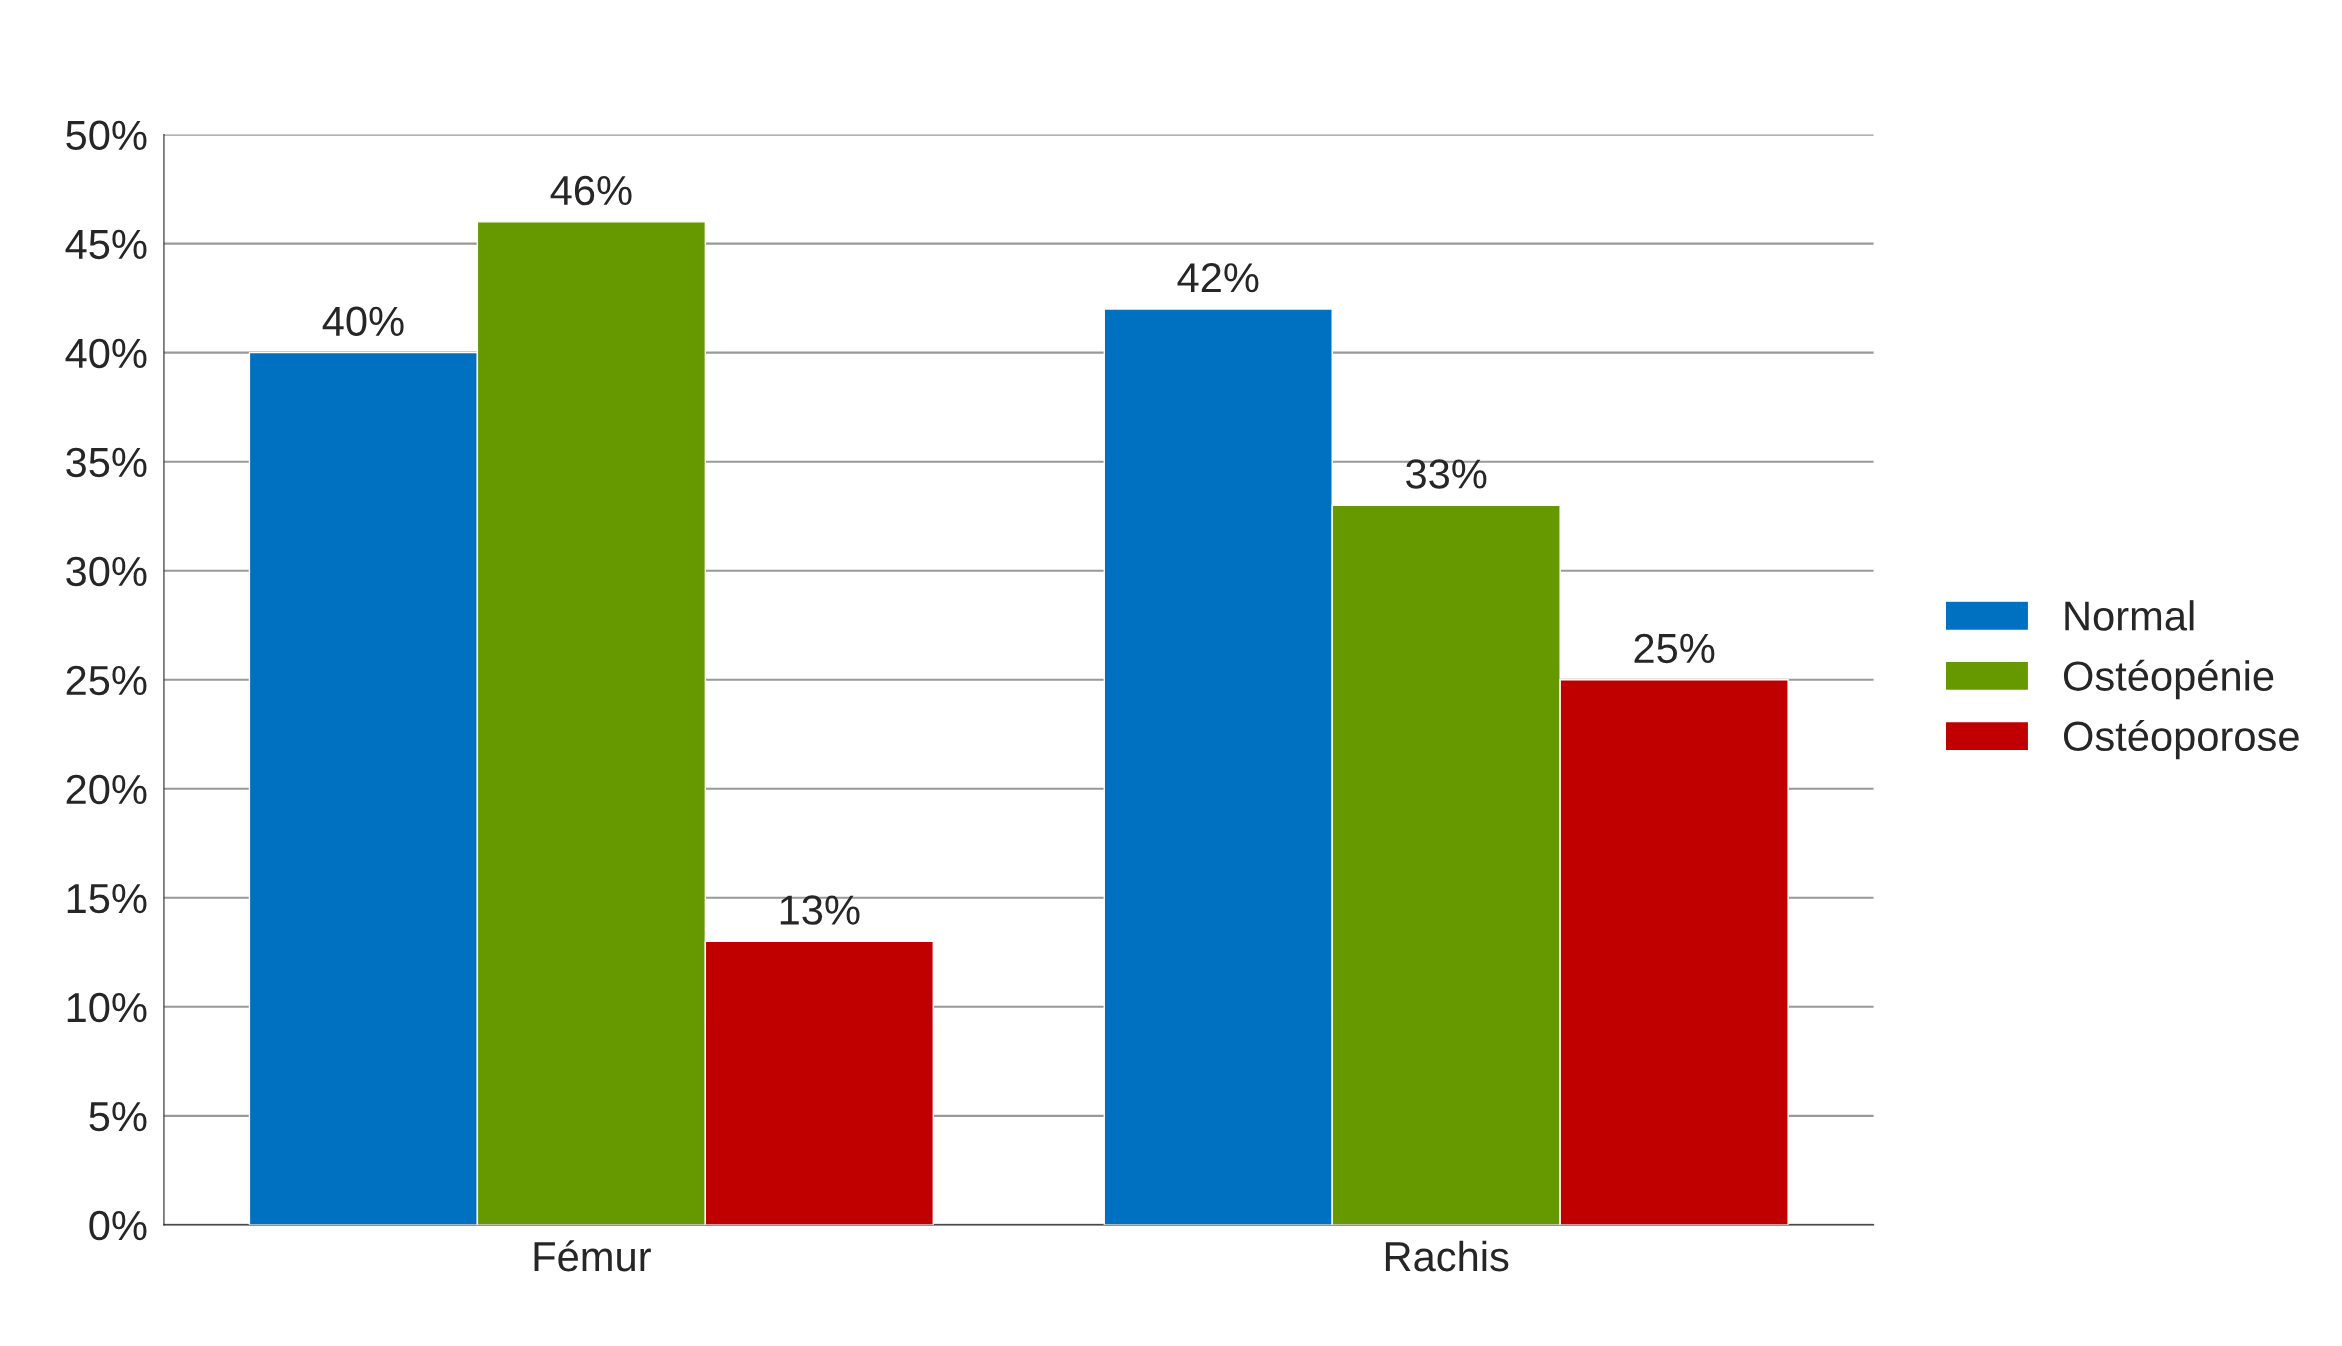 This screenshot has height=1346, width=2342. Describe the element at coordinates (107, 1007) in the screenshot. I see `y-tick-label: 10%` at that location.